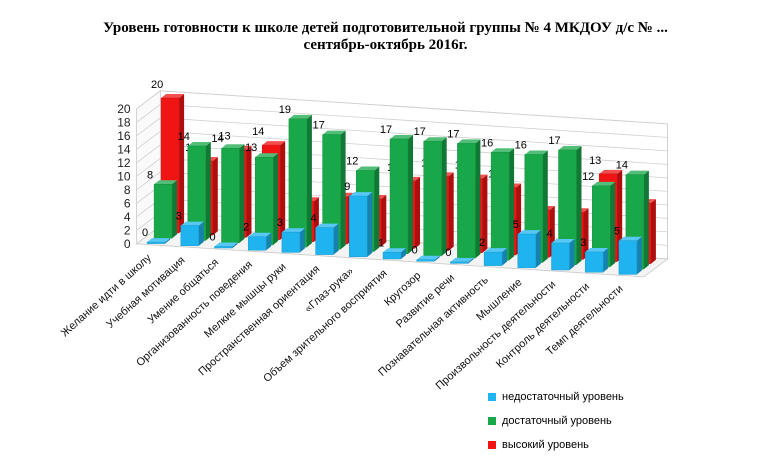  Describe the element at coordinates (127, 190) in the screenshot. I see `y-tick-label: 8` at that location.